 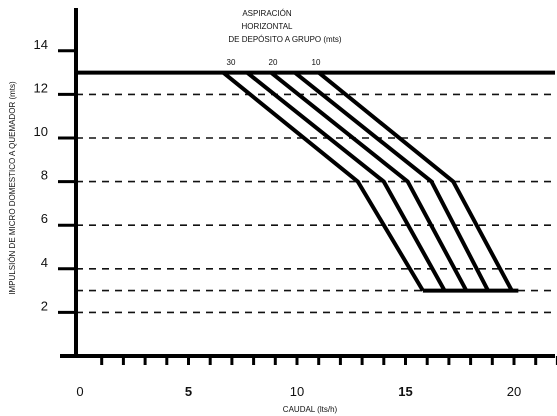 What do you see at coordinates (231, 62) in the screenshot?
I see `curve-label-30: 30` at bounding box center [231, 62].